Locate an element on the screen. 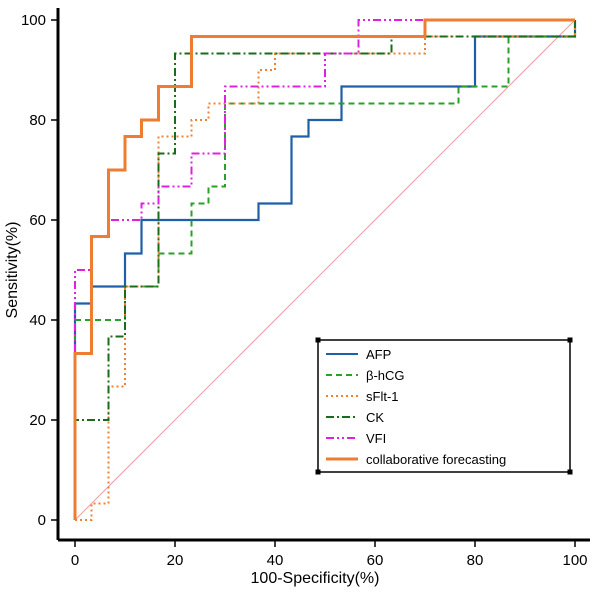  legend-label: collaborative forecasting is located at coordinates (436, 459).